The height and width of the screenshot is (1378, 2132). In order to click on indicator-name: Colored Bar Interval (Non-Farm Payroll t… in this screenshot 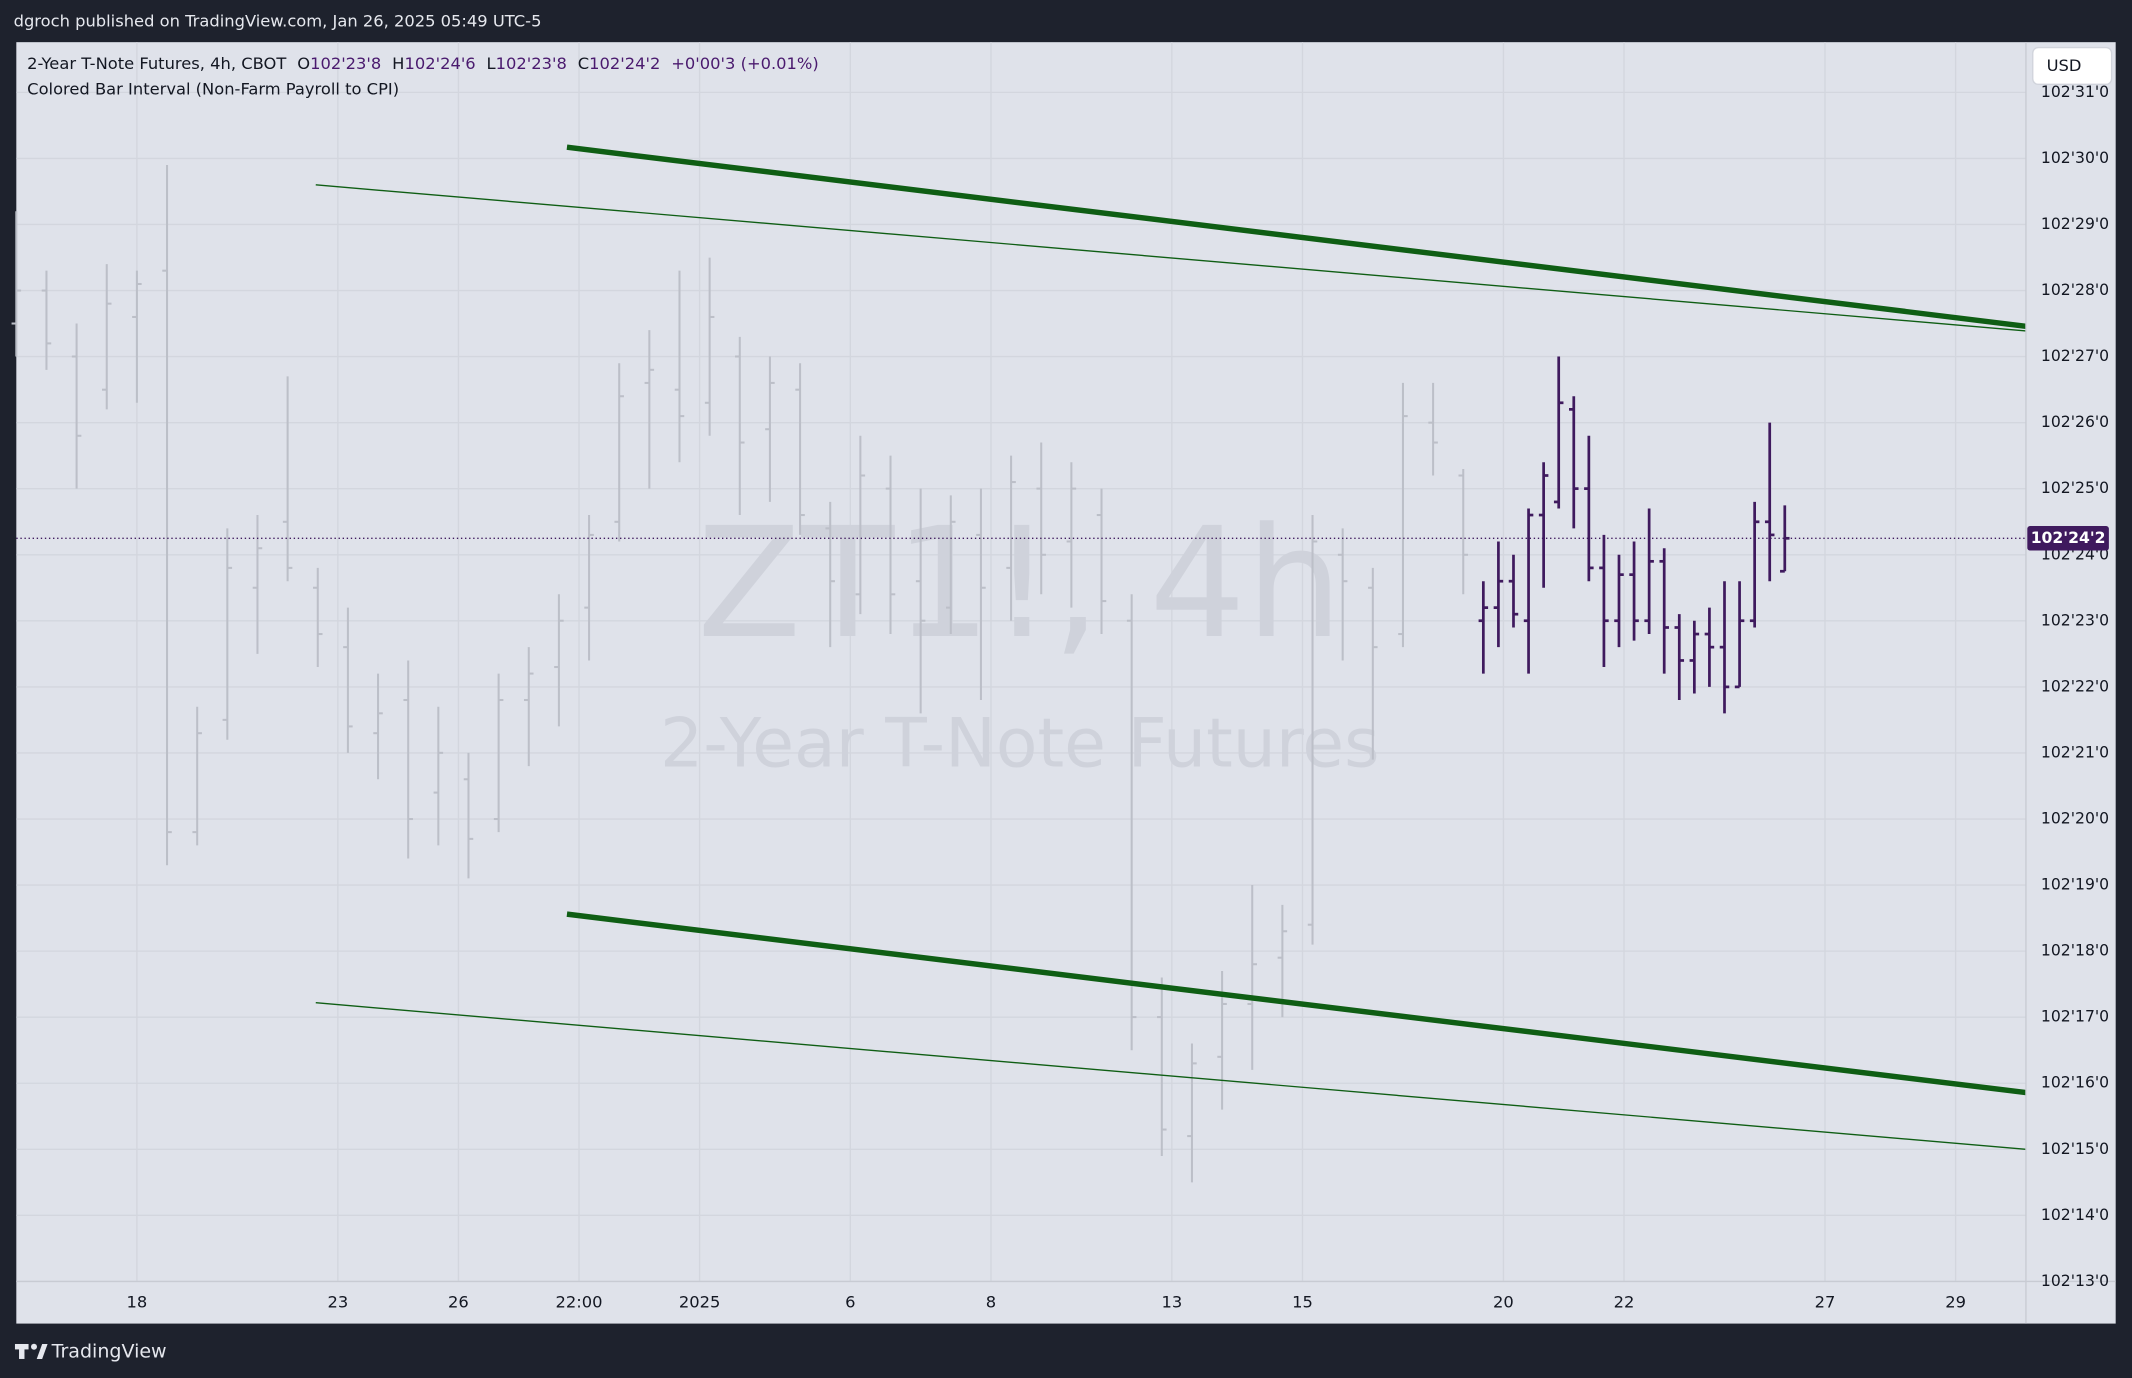, I will do `click(213, 88)`.